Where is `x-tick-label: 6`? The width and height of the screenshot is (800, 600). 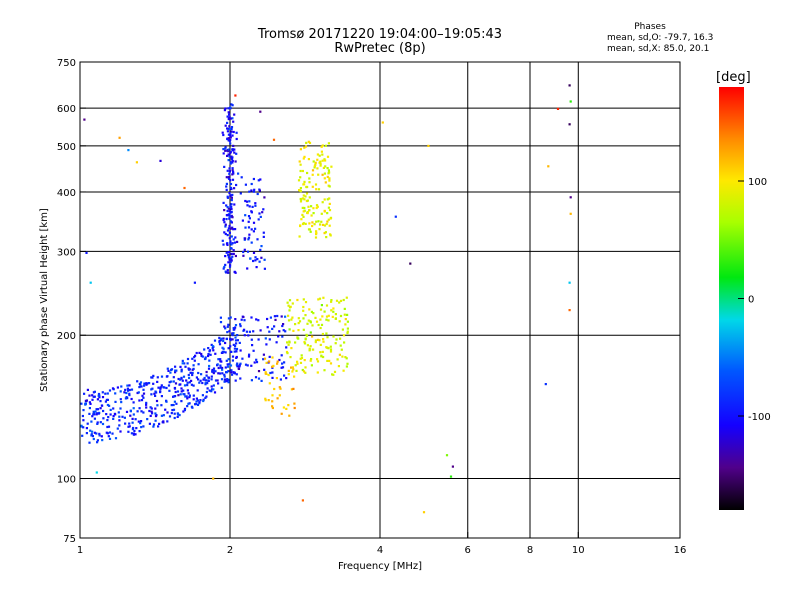 x-tick-label: 6 is located at coordinates (468, 550).